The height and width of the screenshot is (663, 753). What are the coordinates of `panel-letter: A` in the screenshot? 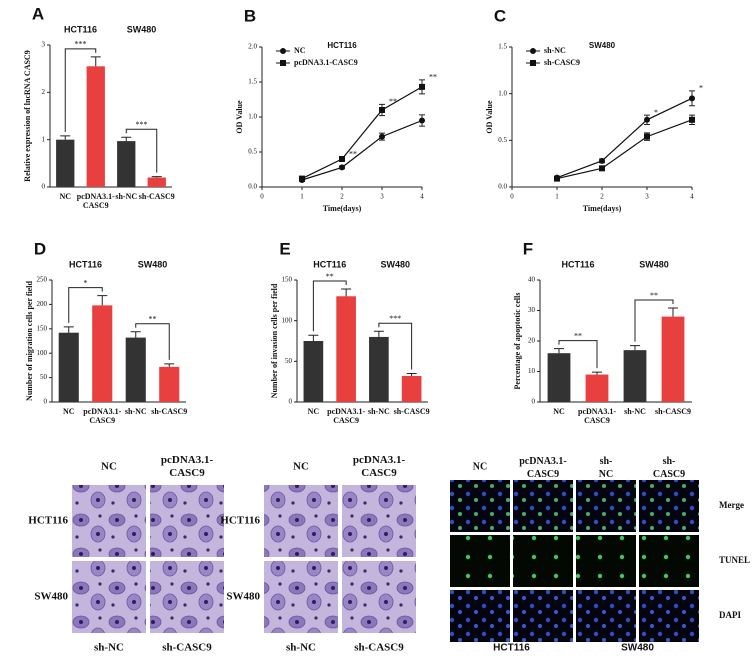 It's located at (38, 13).